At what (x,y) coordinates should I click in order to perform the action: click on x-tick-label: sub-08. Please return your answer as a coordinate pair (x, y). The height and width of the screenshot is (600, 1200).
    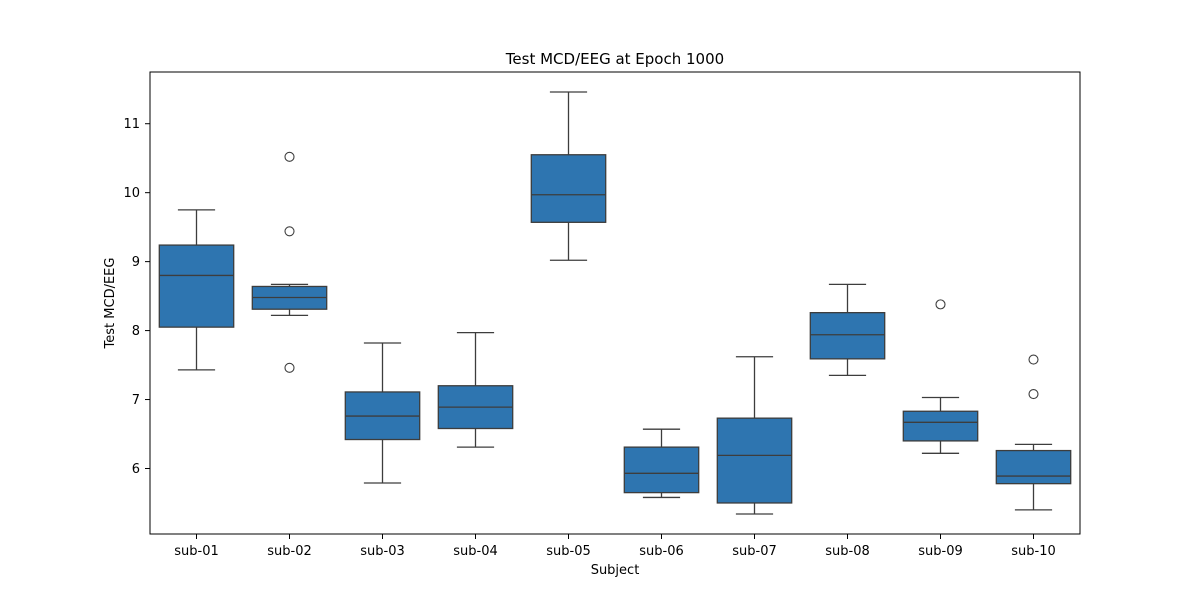
    Looking at the image, I should click on (847, 551).